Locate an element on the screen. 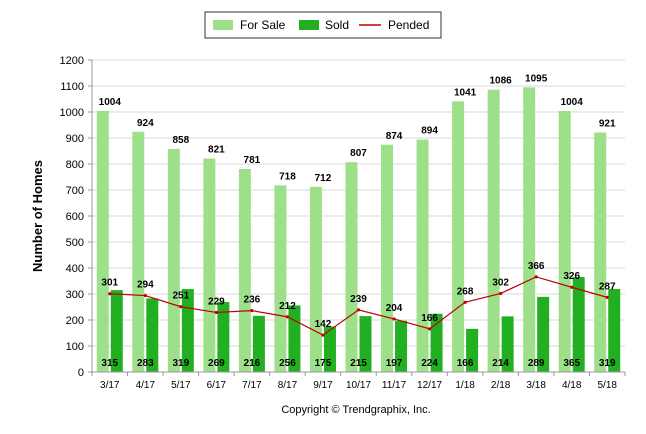 The image size is (646, 434). label-for-sale: 781 is located at coordinates (252, 160).